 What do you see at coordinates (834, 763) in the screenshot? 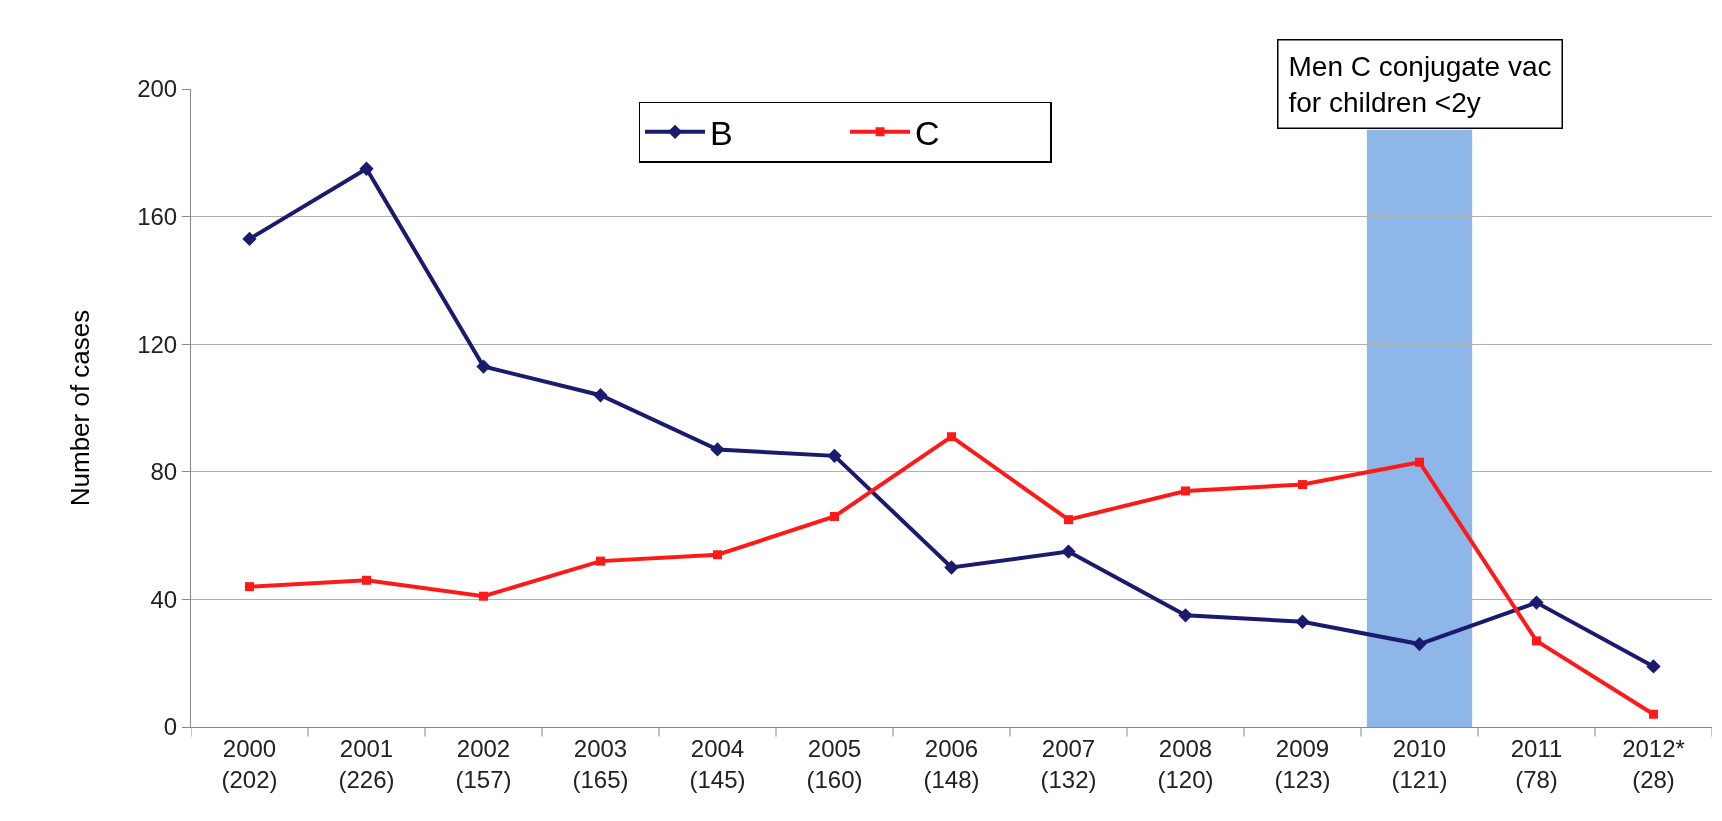
I see `x-tick-label: 2005 (160)` at bounding box center [834, 763].